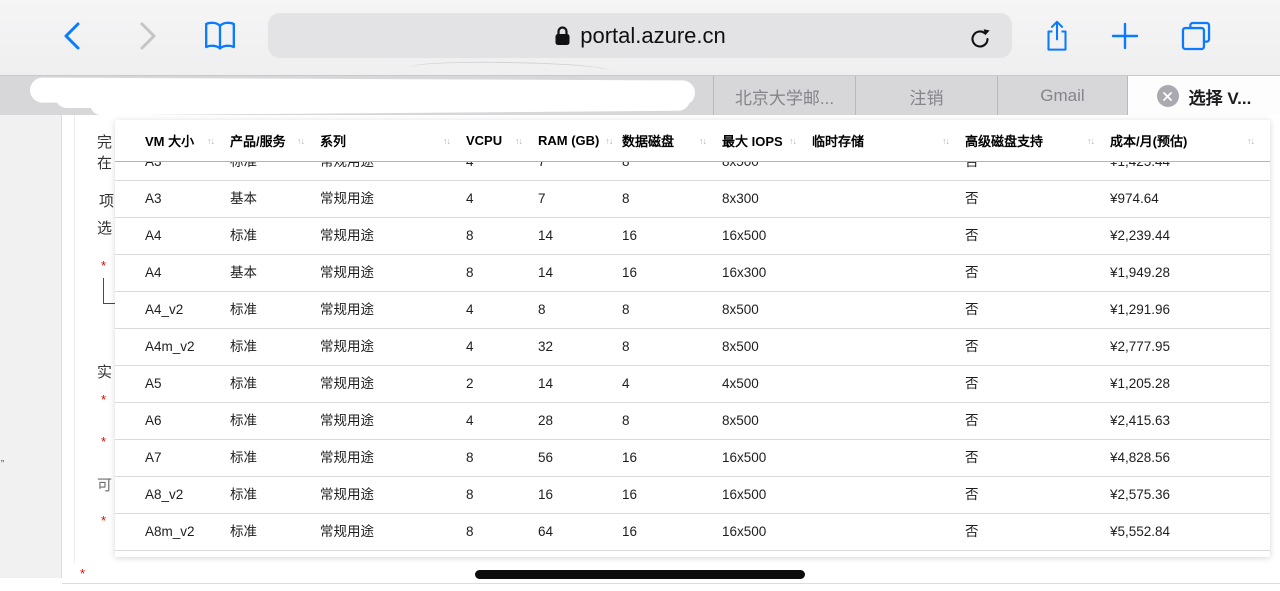 This screenshot has height=591, width=1280. I want to click on table-row: A8m_v2 标准 常规用途 8 64 16 16x500 否 ¥5,552.84, so click(692, 532).